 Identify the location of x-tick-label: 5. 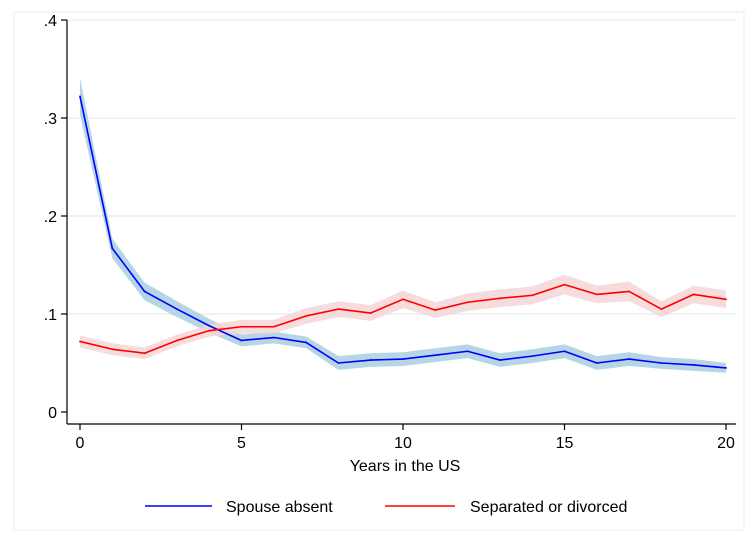
(241, 443).